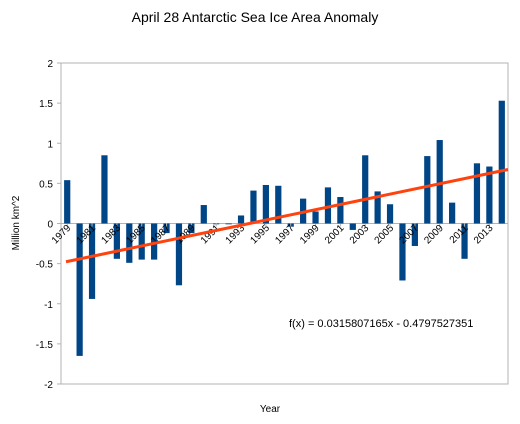 This screenshot has height=424, width=520. Describe the element at coordinates (67, 202) in the screenshot. I see `bar-1979` at that location.